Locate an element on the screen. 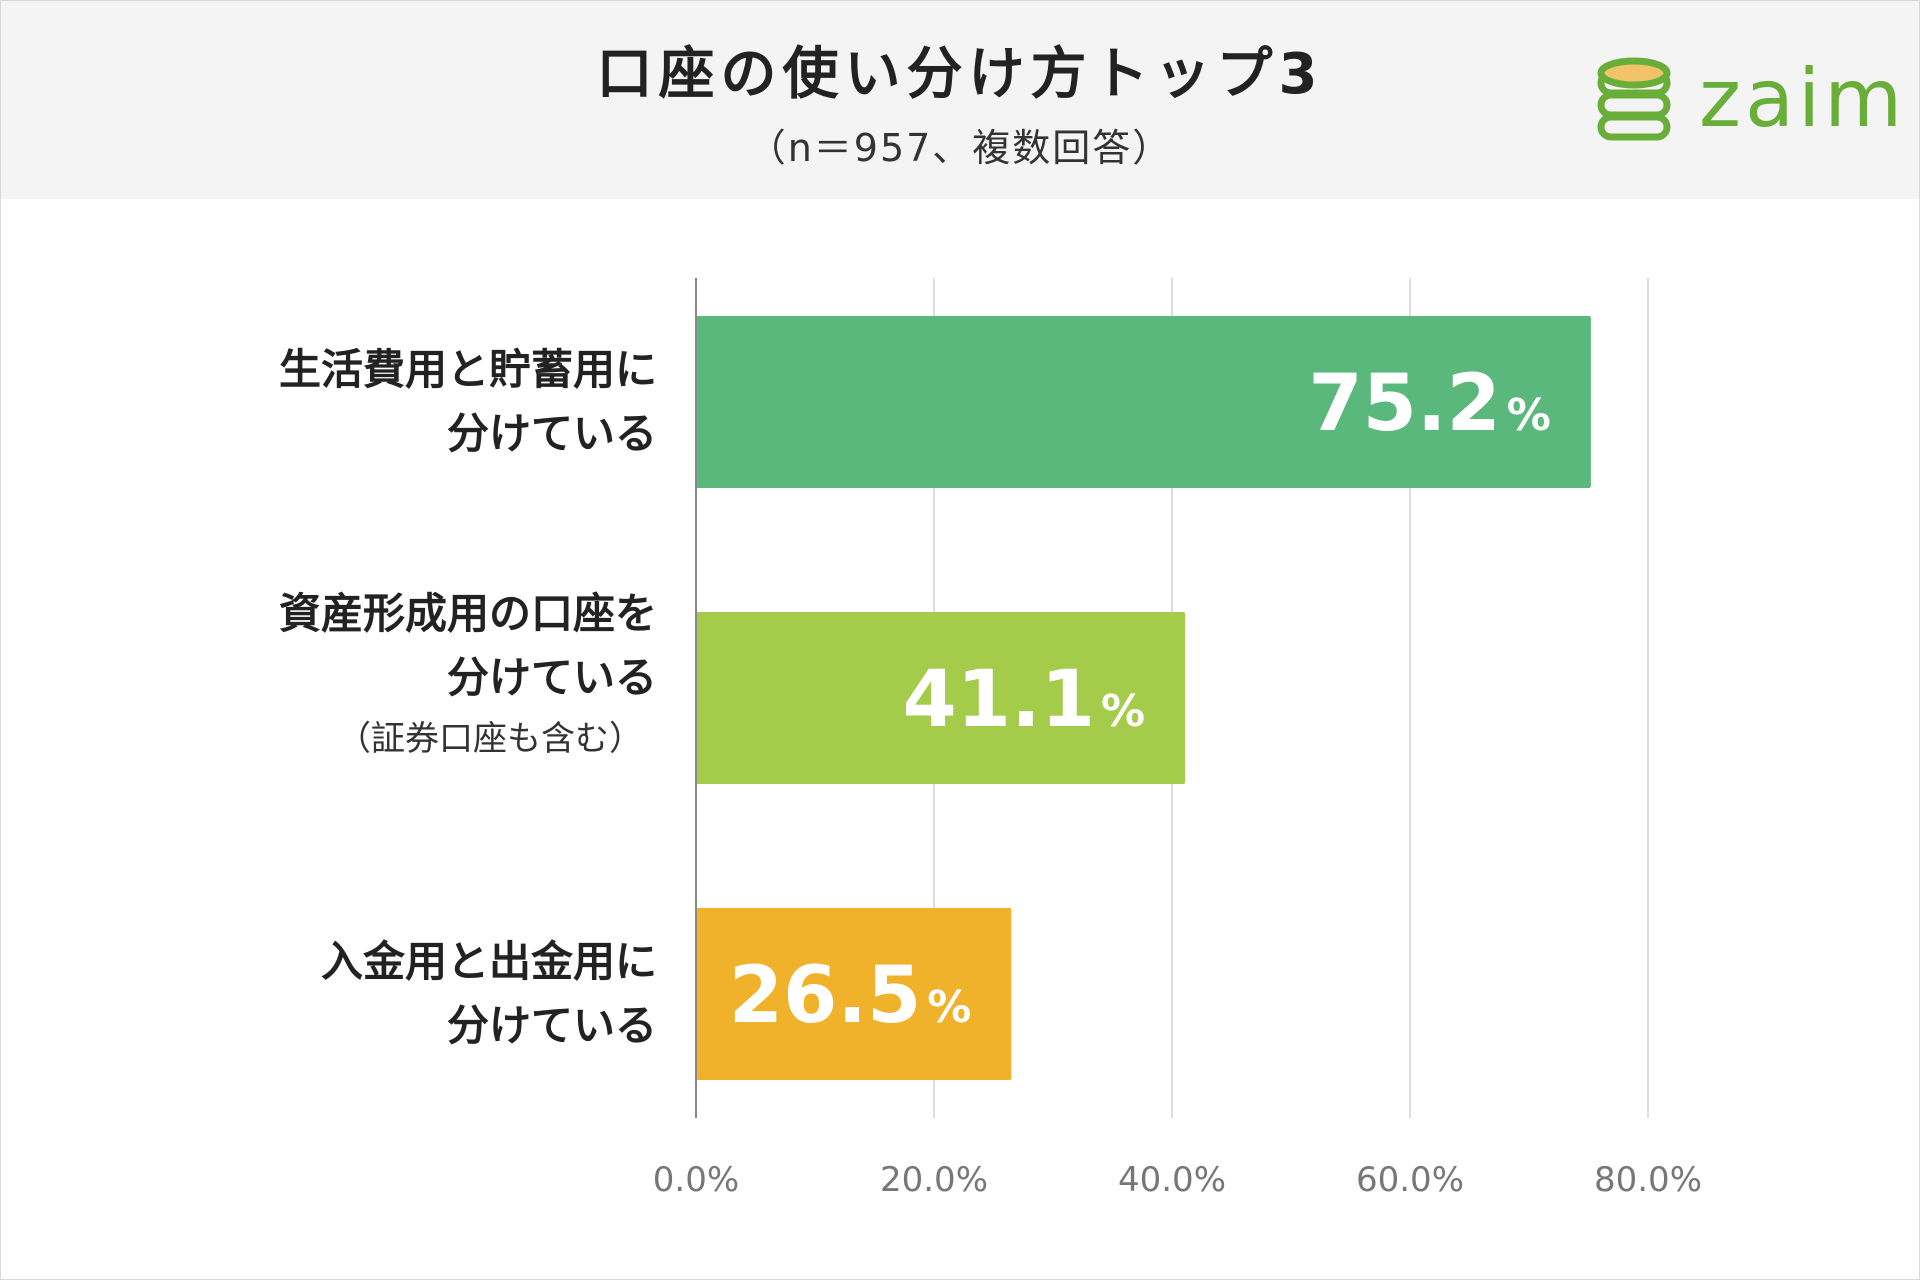 This screenshot has height=1280, width=1920. x-tick-label: 40.0% is located at coordinates (1172, 1180).